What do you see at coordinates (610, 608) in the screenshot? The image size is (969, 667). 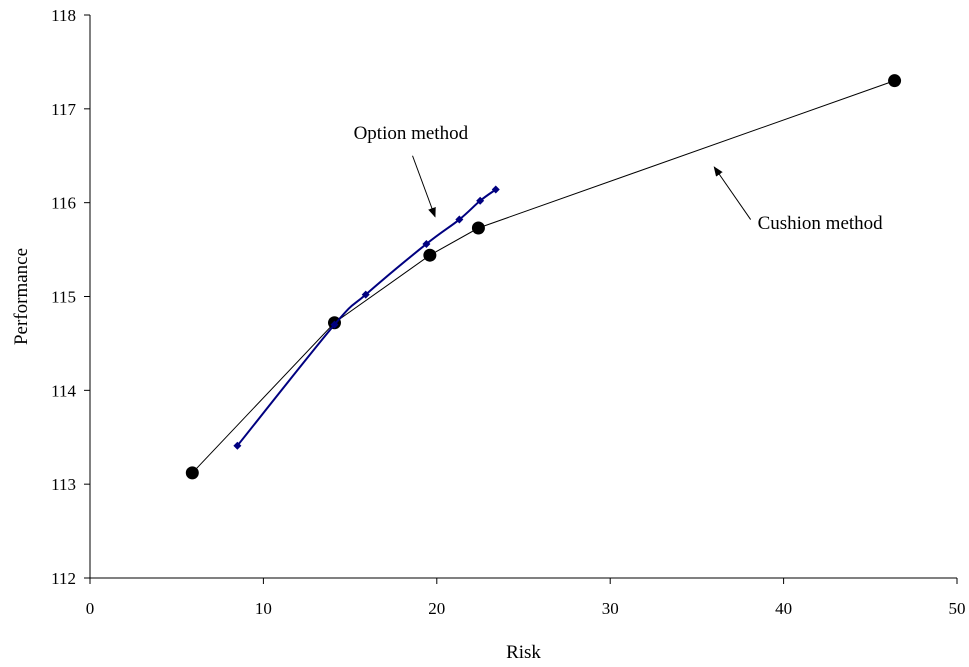 I see `x-tick-label: 30` at bounding box center [610, 608].